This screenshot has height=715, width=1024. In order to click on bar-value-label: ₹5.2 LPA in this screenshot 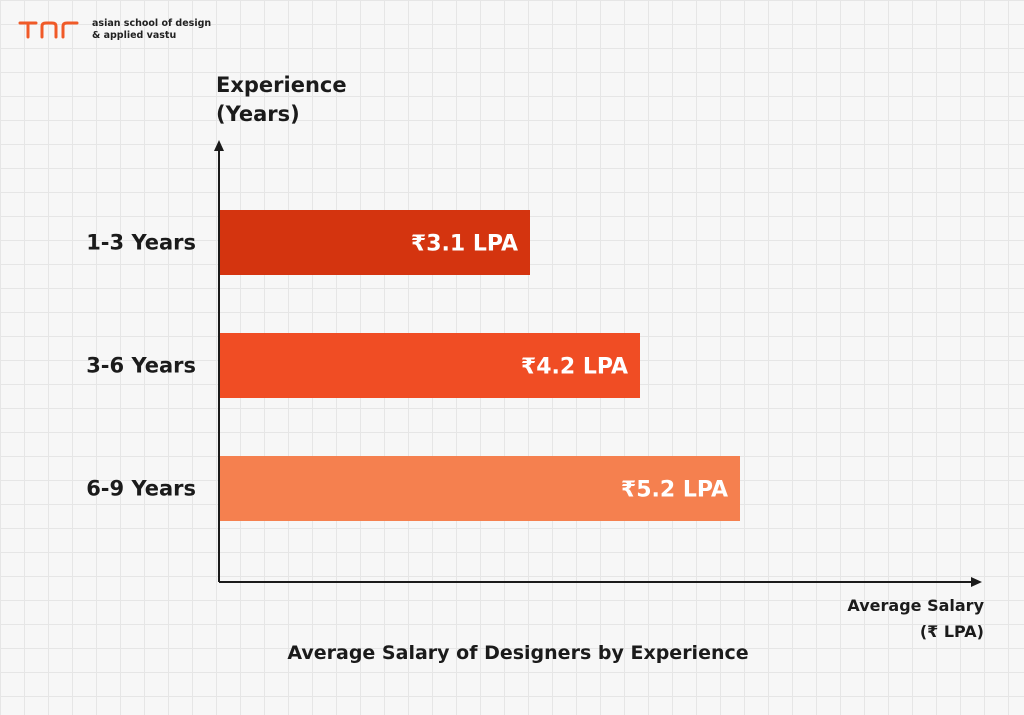, I will do `click(674, 490)`.